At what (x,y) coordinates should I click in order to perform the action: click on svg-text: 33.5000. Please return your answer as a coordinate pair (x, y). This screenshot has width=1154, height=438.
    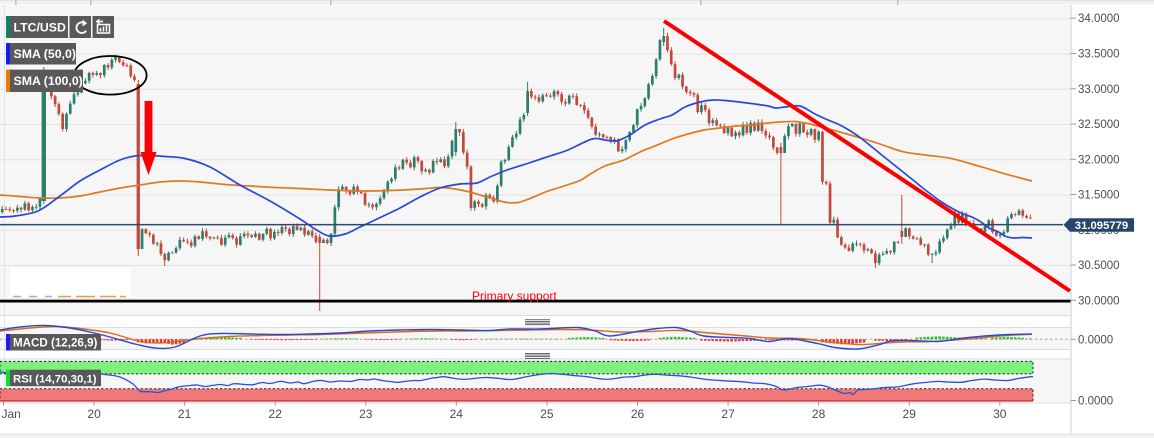
    Looking at the image, I should click on (1099, 55).